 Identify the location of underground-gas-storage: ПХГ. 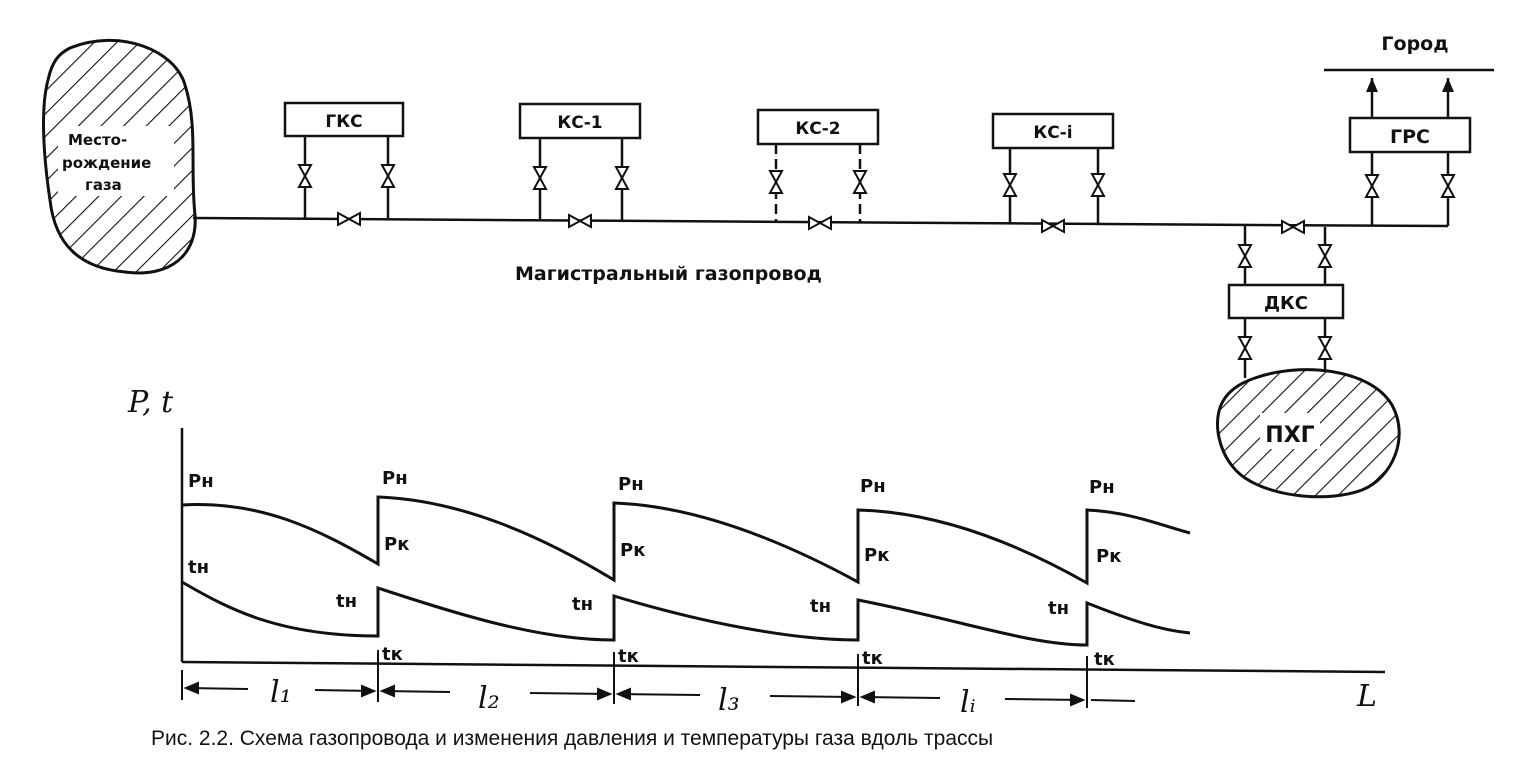
(1308, 433).